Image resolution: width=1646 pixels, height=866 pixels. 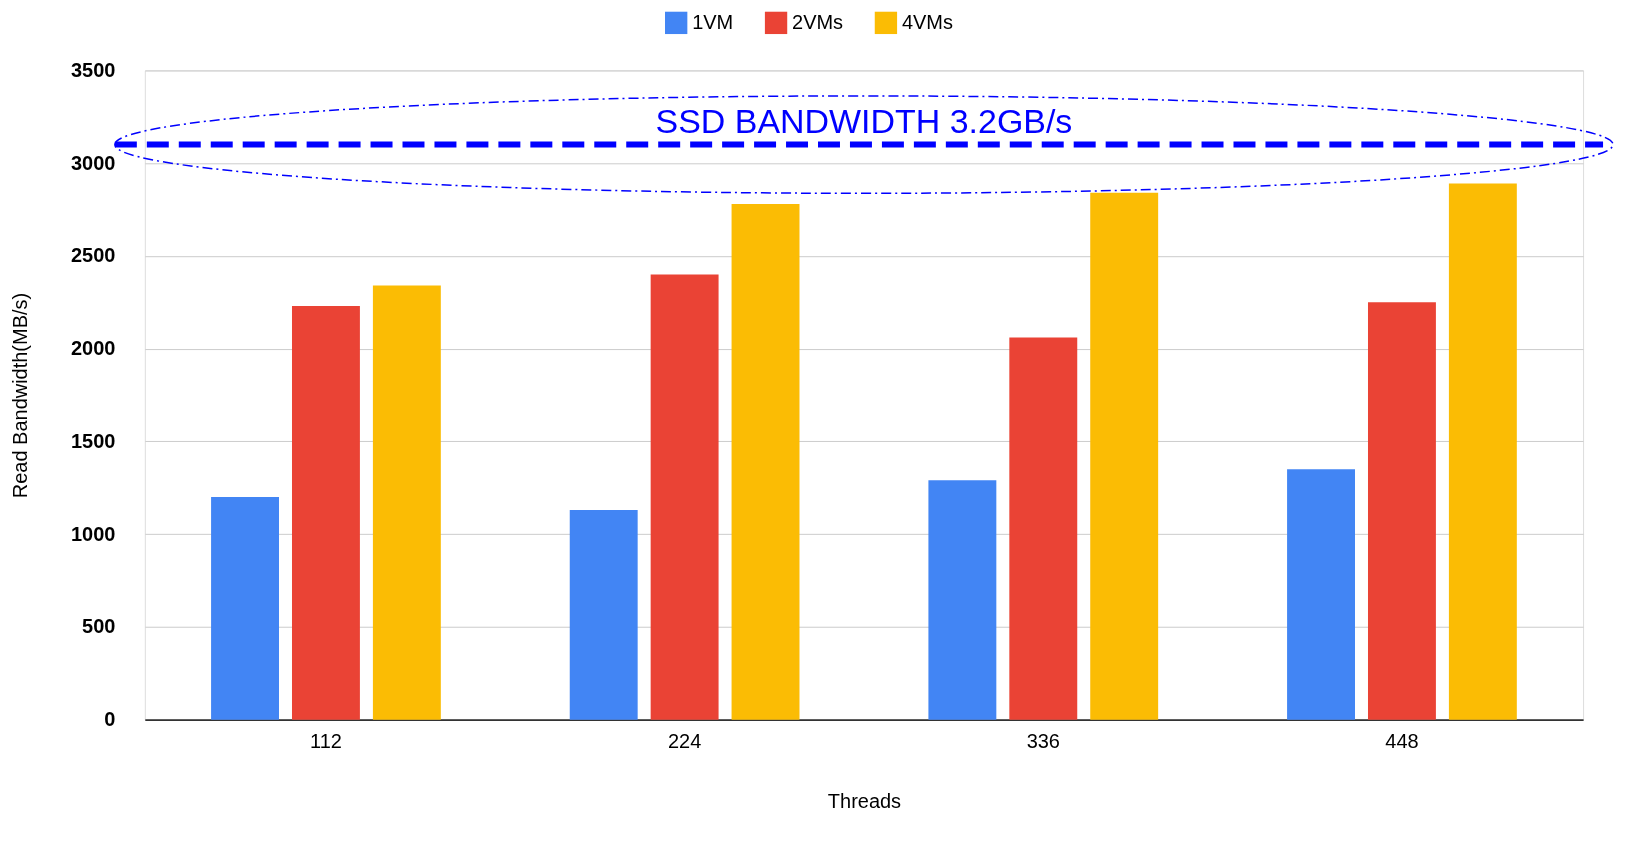 I want to click on y-tick-label: 0, so click(x=110, y=719).